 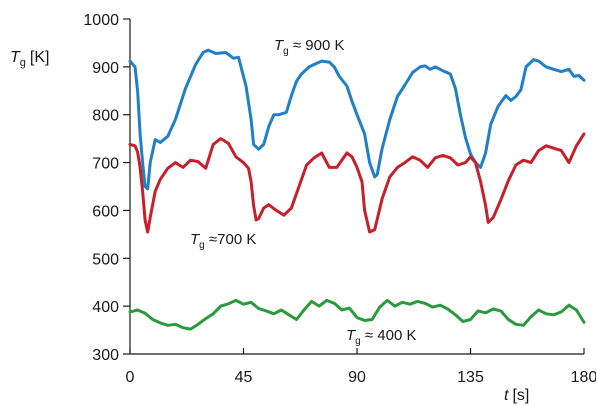 What do you see at coordinates (29, 59) in the screenshot?
I see `y-axis-title: Tg [K]` at bounding box center [29, 59].